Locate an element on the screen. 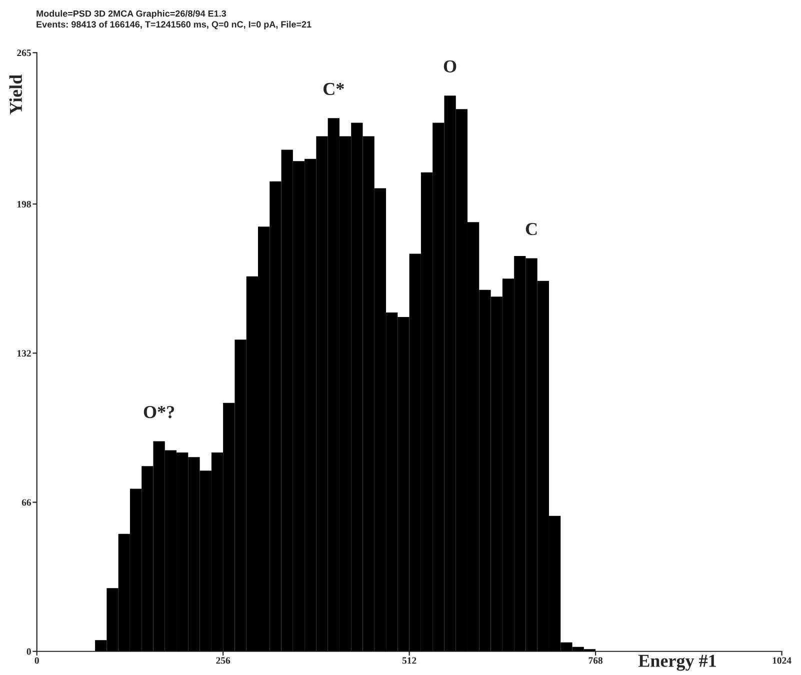 The image size is (801, 675). x-tick-label: 768 is located at coordinates (595, 660).